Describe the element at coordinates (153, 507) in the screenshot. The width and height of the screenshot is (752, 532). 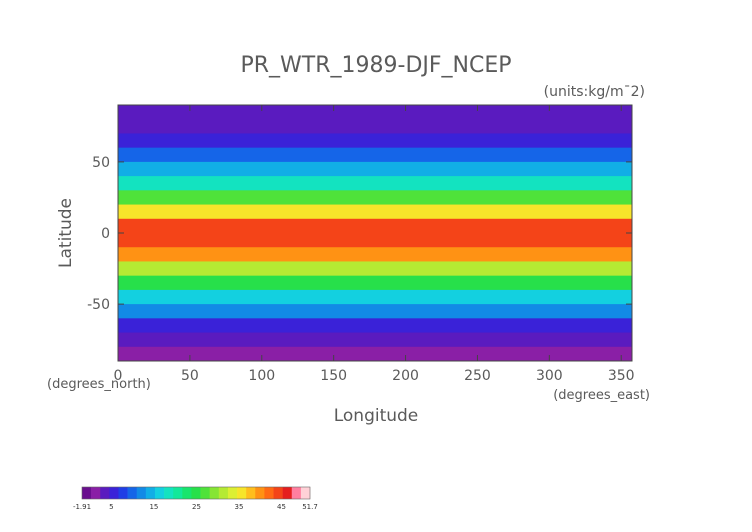
I see `colorbar-tick-label: 15` at that location.